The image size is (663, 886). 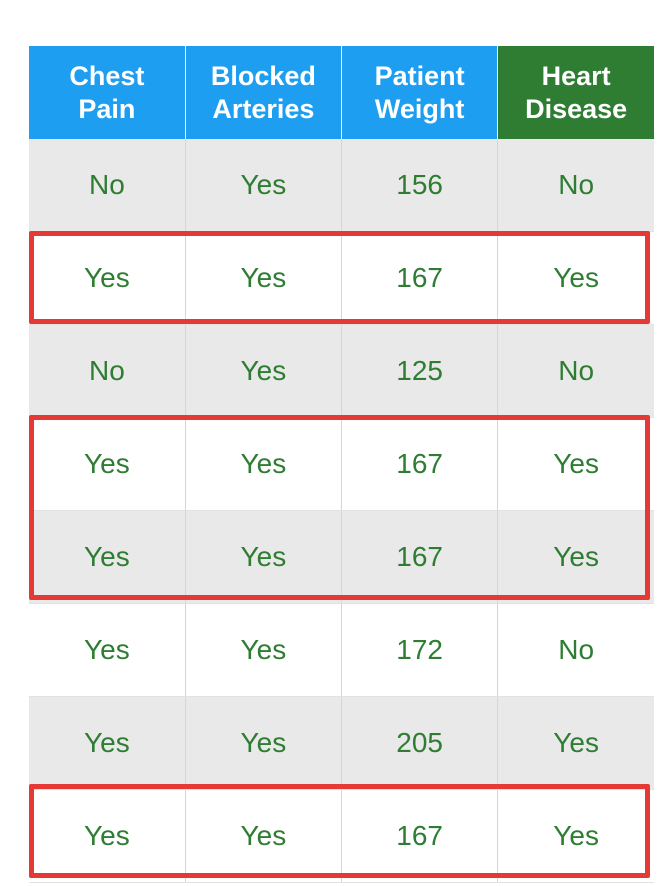 What do you see at coordinates (420, 92) in the screenshot?
I see `header-patient-weight: Patient Weight` at bounding box center [420, 92].